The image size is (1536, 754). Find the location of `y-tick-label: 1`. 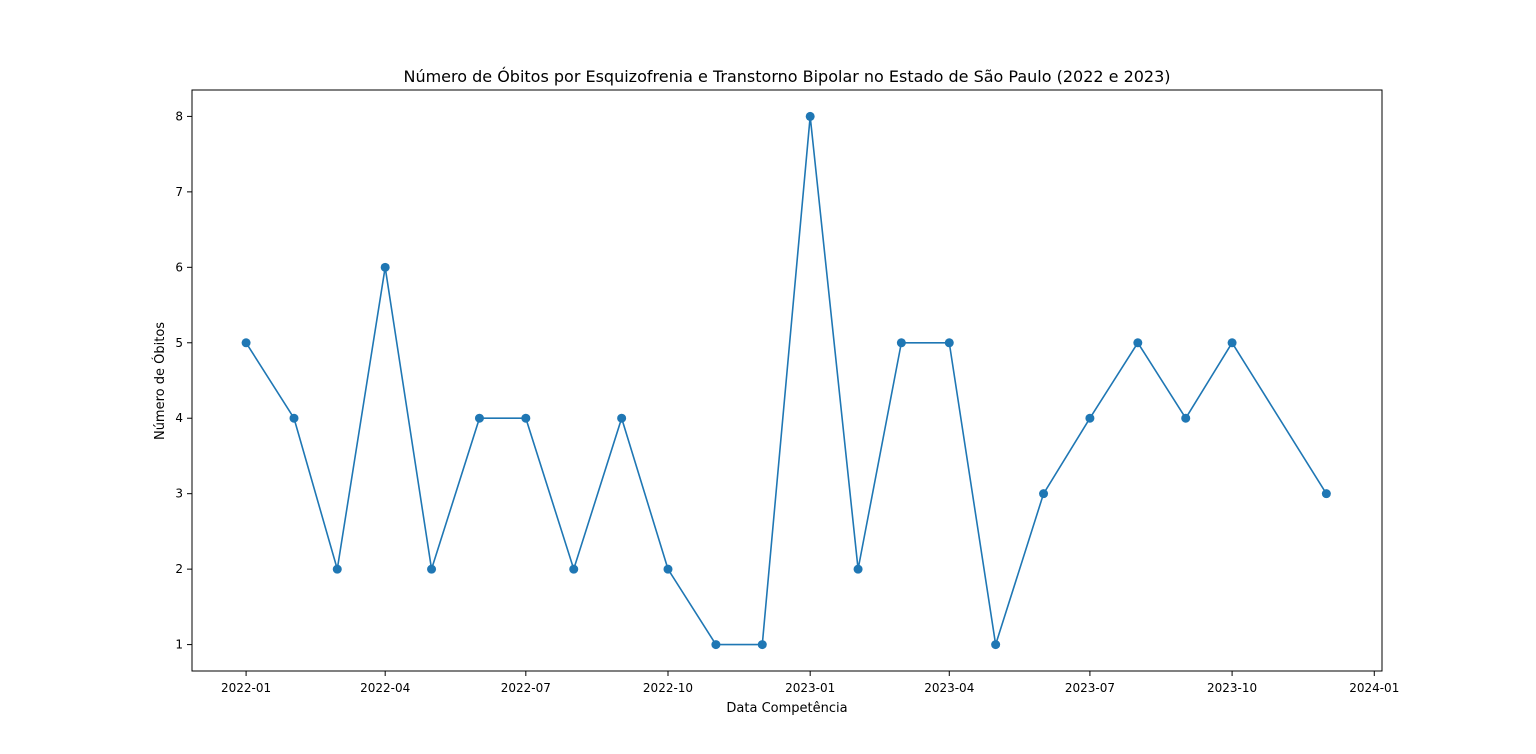

y-tick-label: 1 is located at coordinates (179, 645).